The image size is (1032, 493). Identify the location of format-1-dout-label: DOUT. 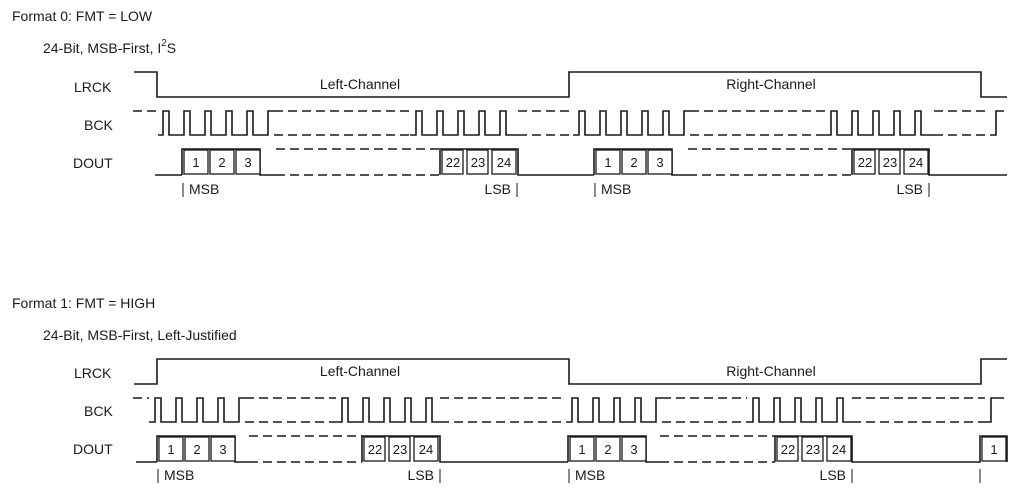
(93, 449).